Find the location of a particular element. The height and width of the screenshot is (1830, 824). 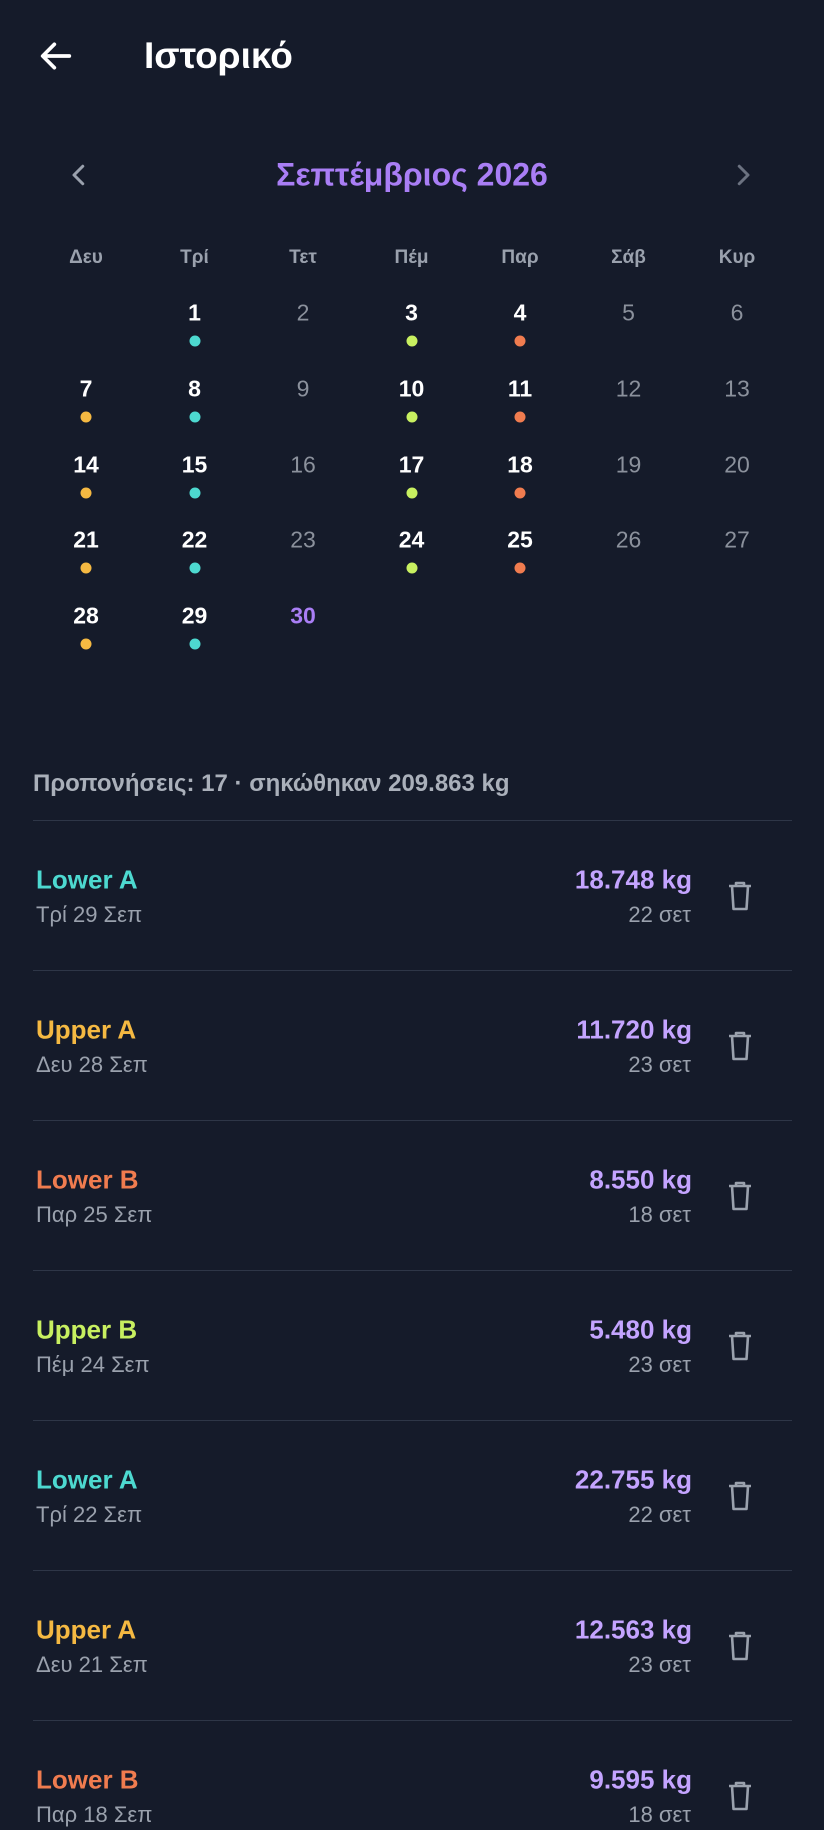

weekday-label: Παρ is located at coordinates (520, 257).